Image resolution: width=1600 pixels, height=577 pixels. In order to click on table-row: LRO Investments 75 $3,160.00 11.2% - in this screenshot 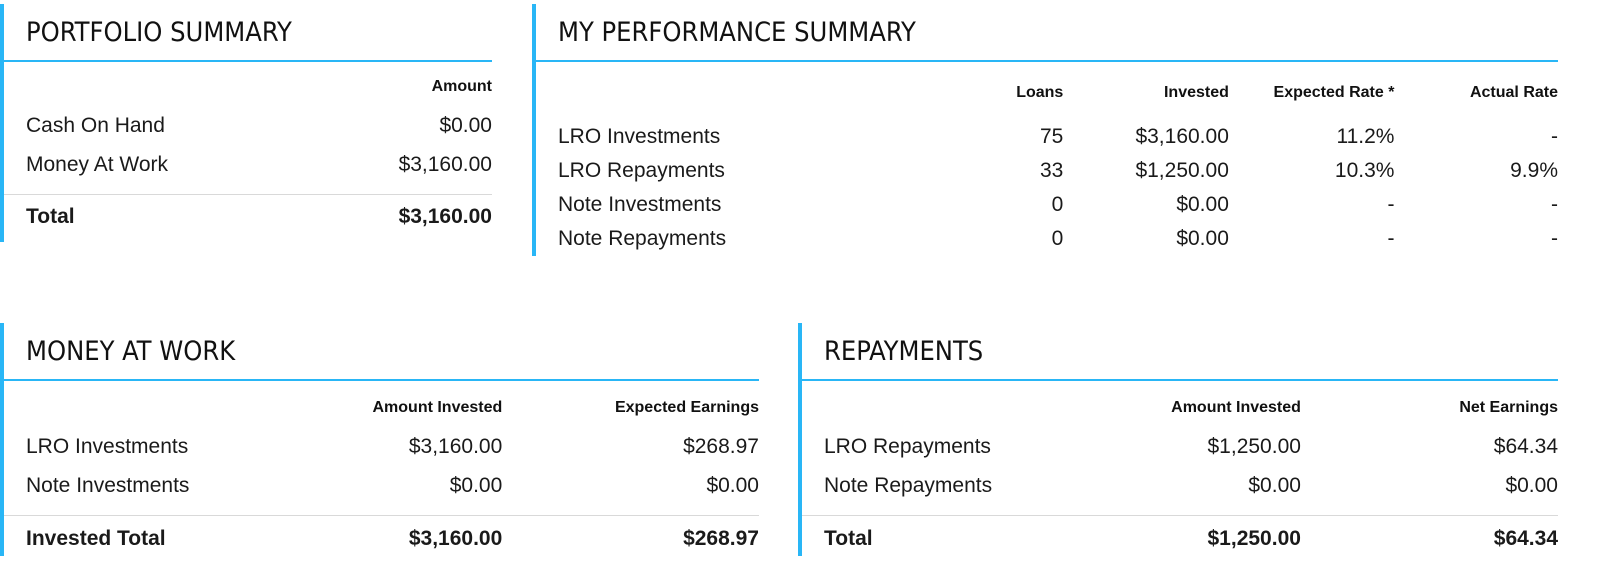, I will do `click(1047, 137)`.